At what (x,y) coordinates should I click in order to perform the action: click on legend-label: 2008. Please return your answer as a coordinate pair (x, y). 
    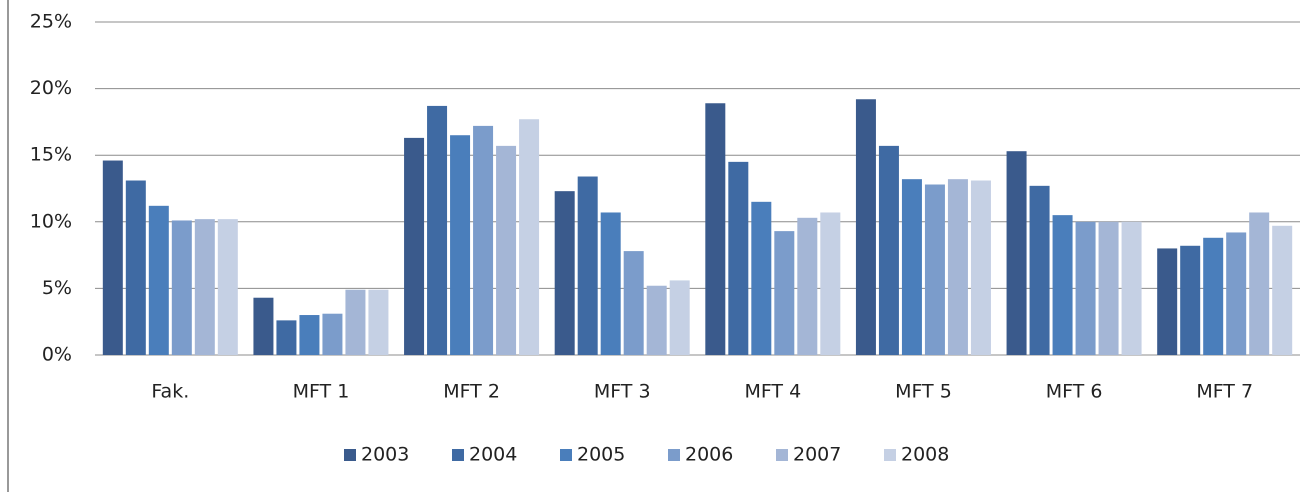
    Looking at the image, I should click on (925, 455).